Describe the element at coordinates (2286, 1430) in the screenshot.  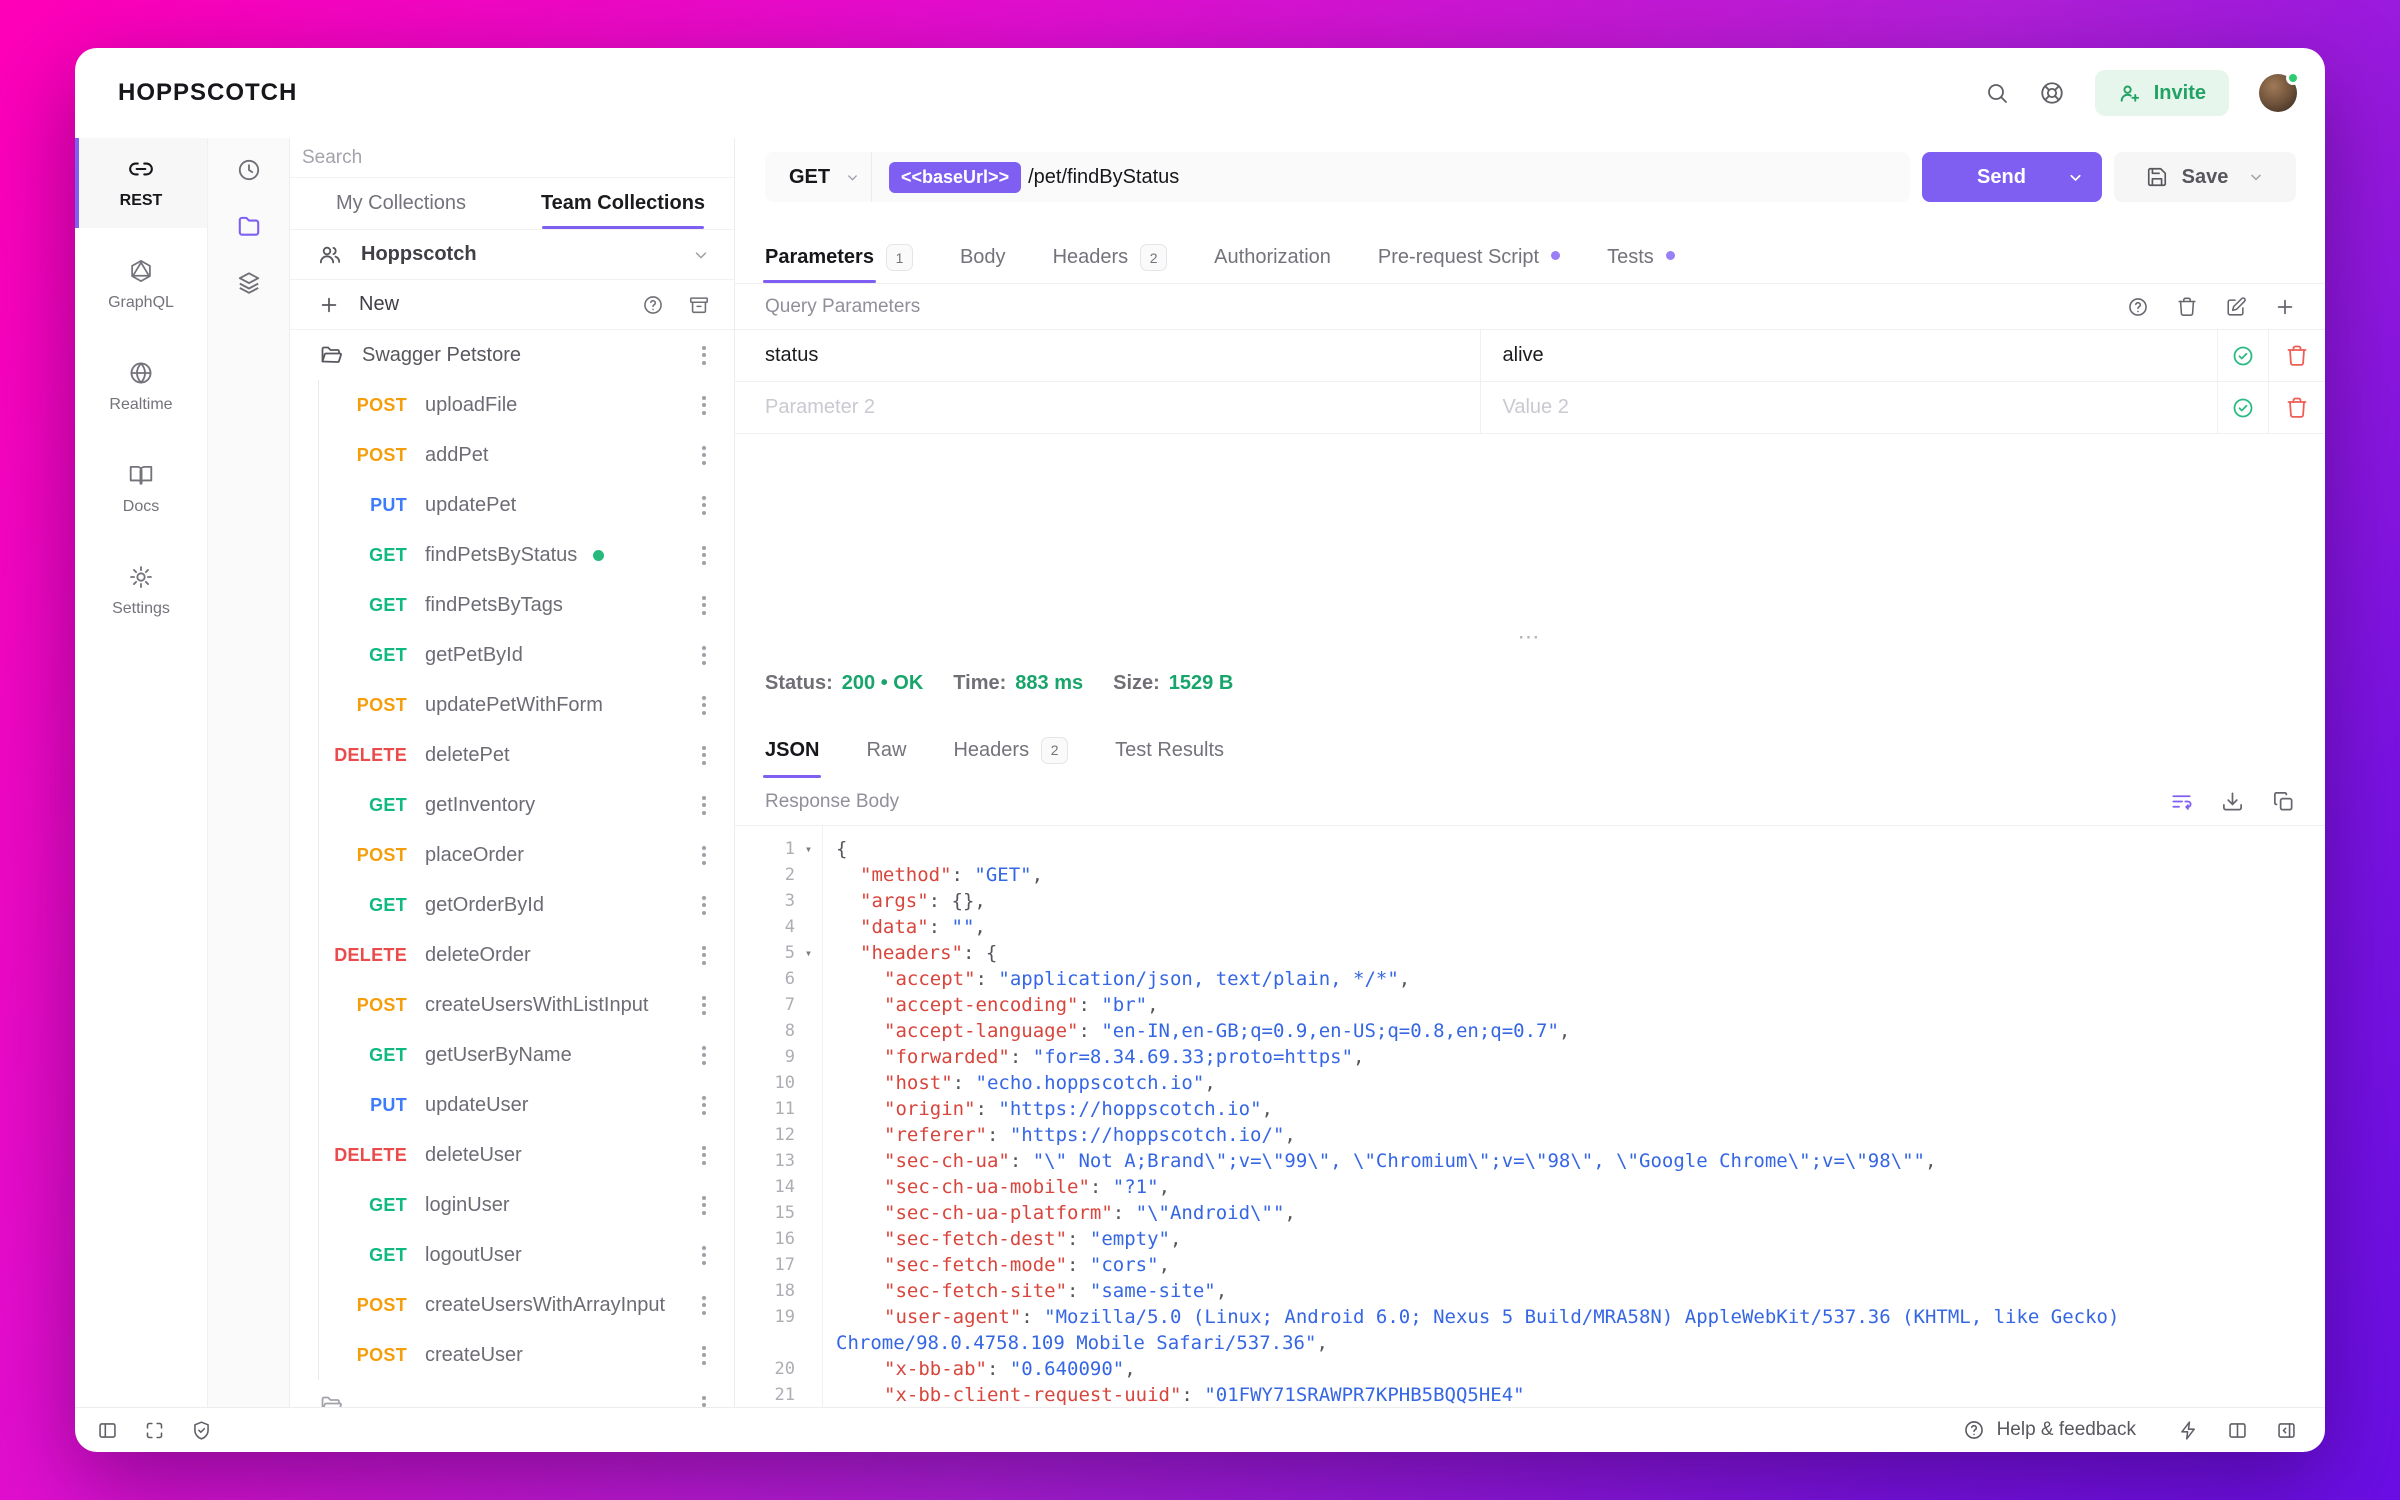
I see `collapse-right-panel-icon` at that location.